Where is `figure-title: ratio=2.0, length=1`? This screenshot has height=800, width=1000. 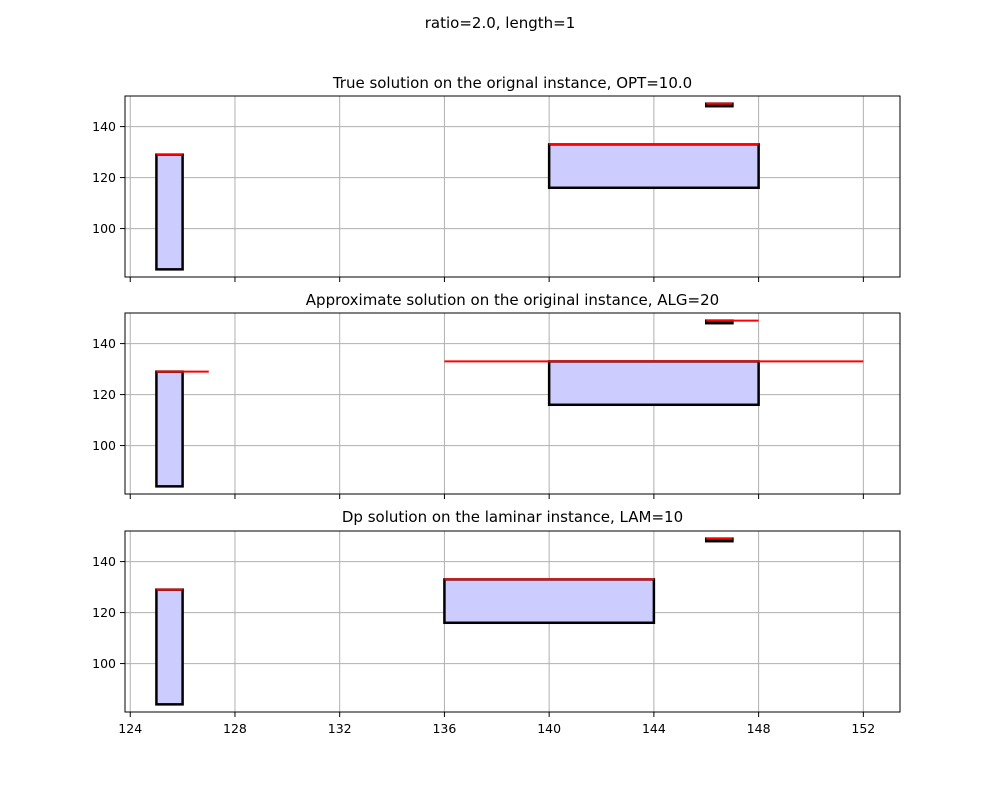 figure-title: ratio=2.0, length=1 is located at coordinates (500, 23).